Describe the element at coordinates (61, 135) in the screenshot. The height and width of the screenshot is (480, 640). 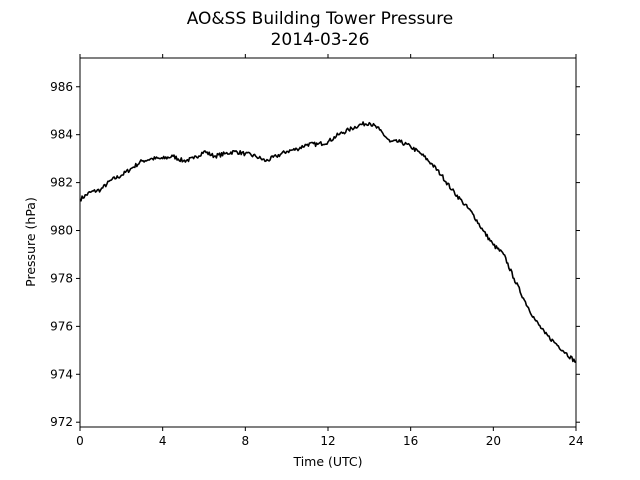
I see `y-tick-label: 984` at that location.